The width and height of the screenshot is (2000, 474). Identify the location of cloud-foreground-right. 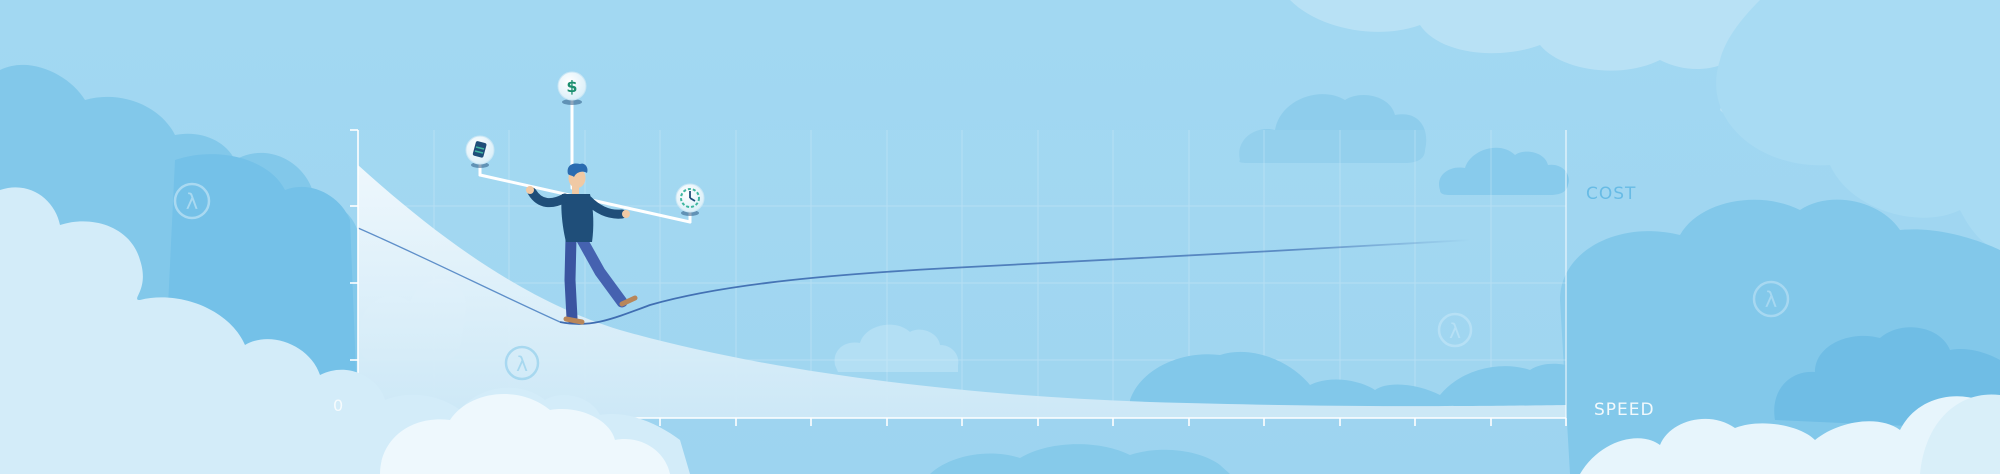
(1790, 434).